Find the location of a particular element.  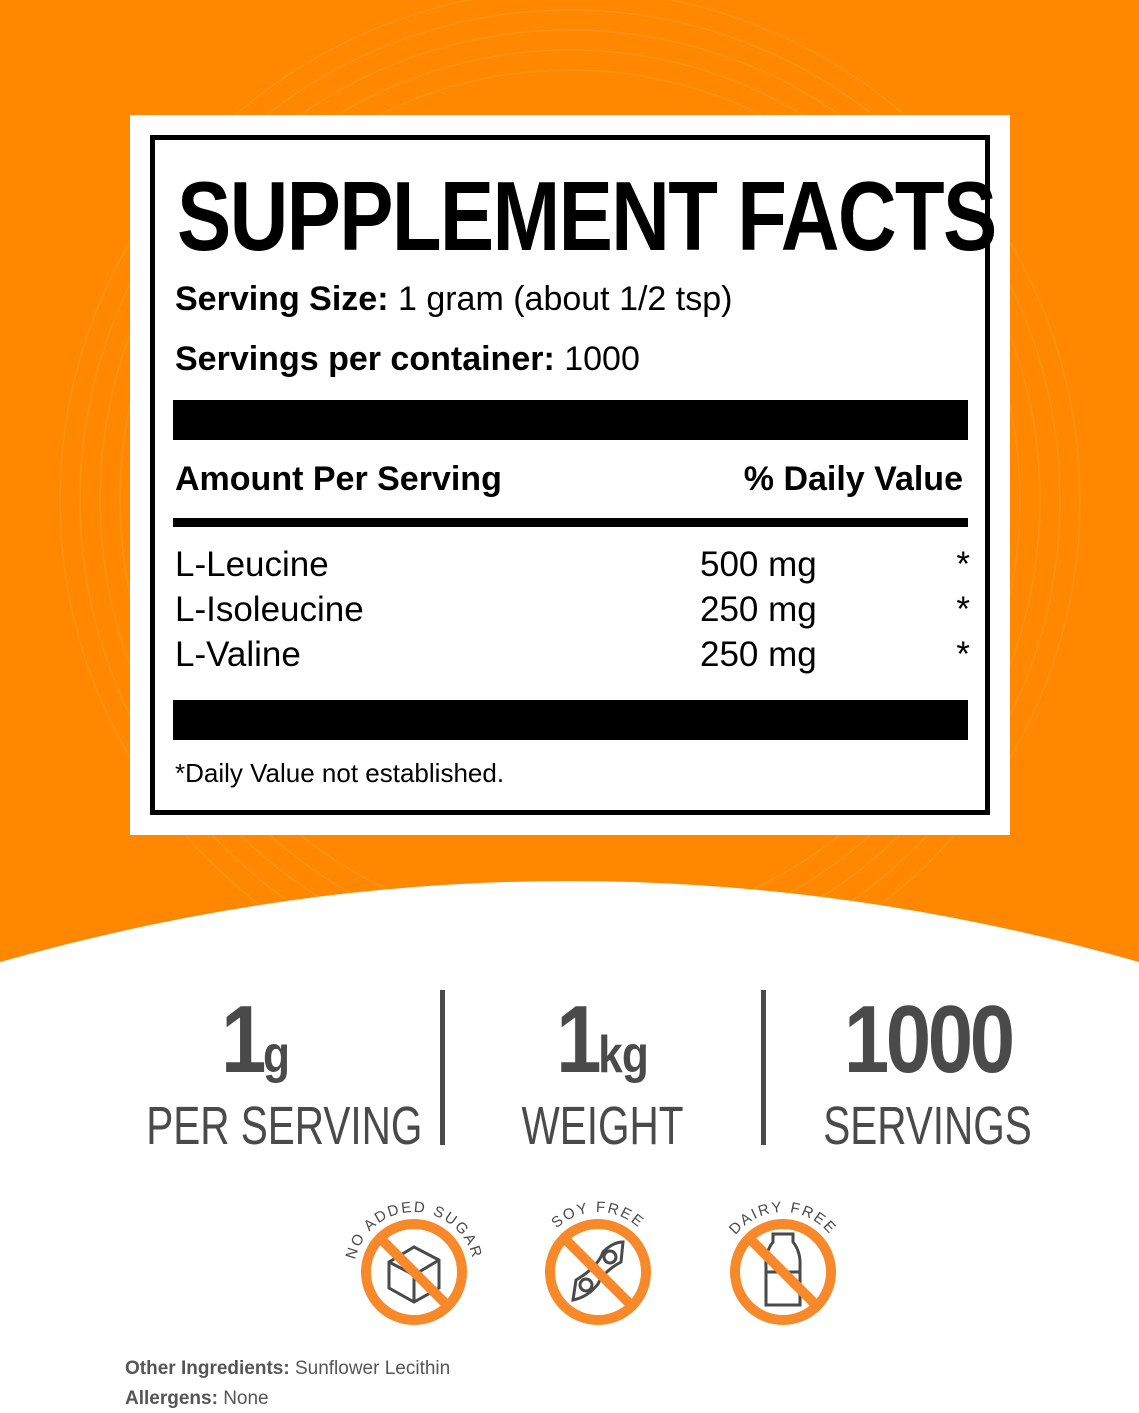

no-added-sugar-badge: NO ADDED SUGAR is located at coordinates (413, 1262).